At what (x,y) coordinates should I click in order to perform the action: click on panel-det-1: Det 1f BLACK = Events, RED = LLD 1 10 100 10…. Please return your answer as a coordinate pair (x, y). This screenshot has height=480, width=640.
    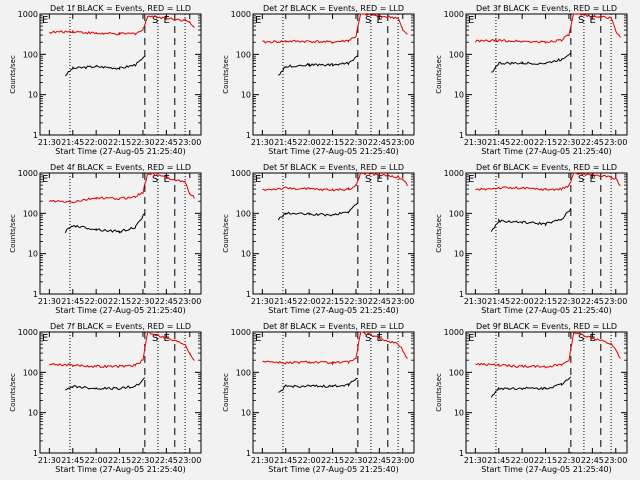
    Looking at the image, I should click on (105, 80).